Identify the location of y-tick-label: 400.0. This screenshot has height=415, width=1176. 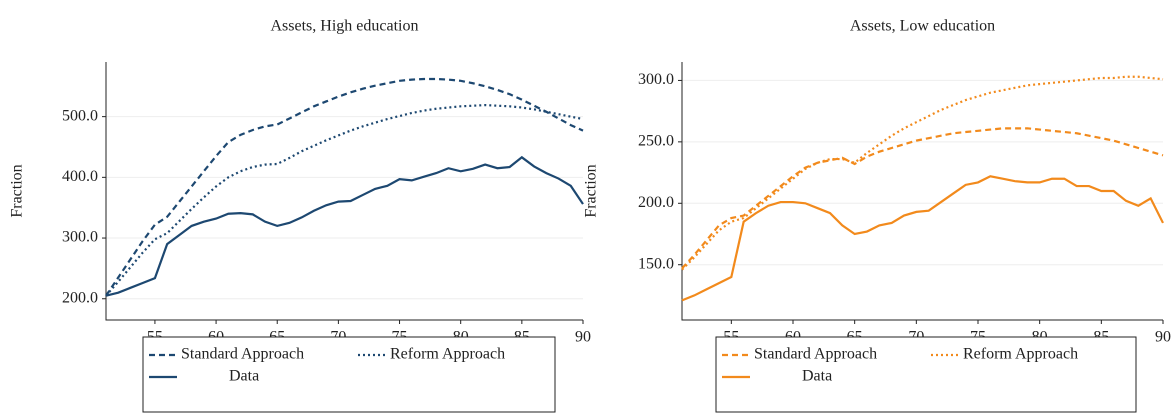
(80, 176).